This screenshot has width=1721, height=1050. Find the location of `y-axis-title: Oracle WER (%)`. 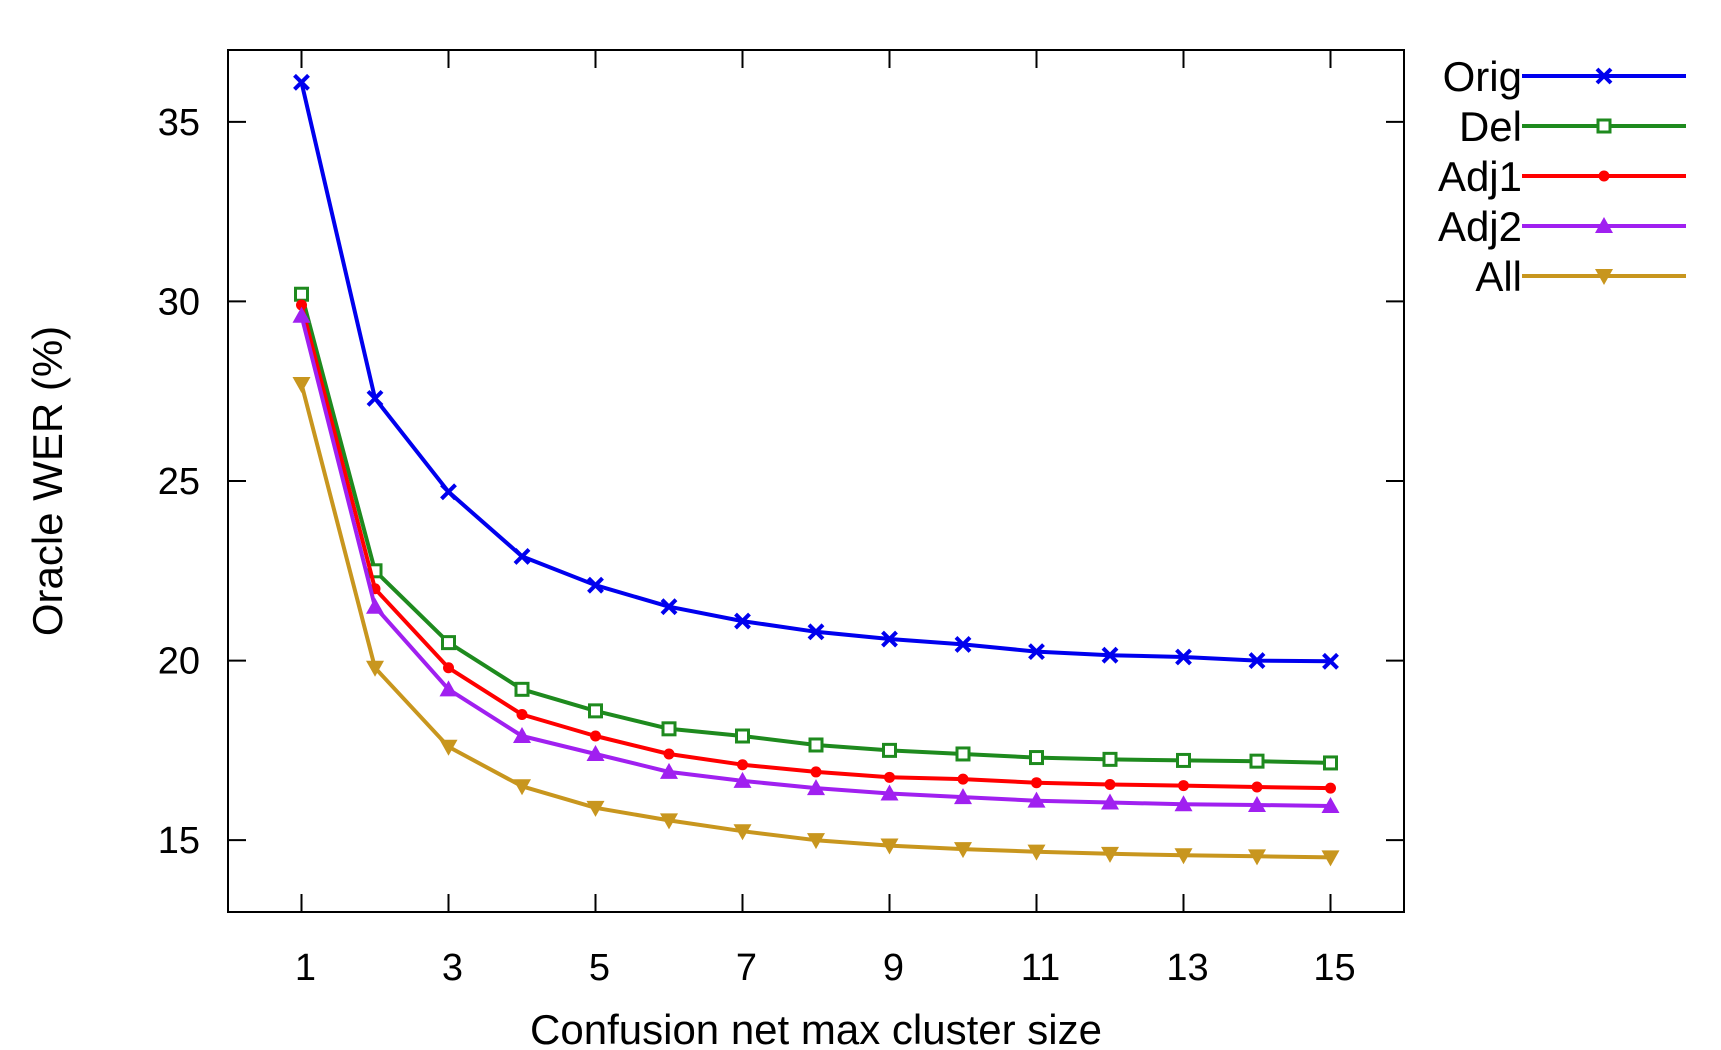

y-axis-title: Oracle WER (%) is located at coordinates (47, 481).